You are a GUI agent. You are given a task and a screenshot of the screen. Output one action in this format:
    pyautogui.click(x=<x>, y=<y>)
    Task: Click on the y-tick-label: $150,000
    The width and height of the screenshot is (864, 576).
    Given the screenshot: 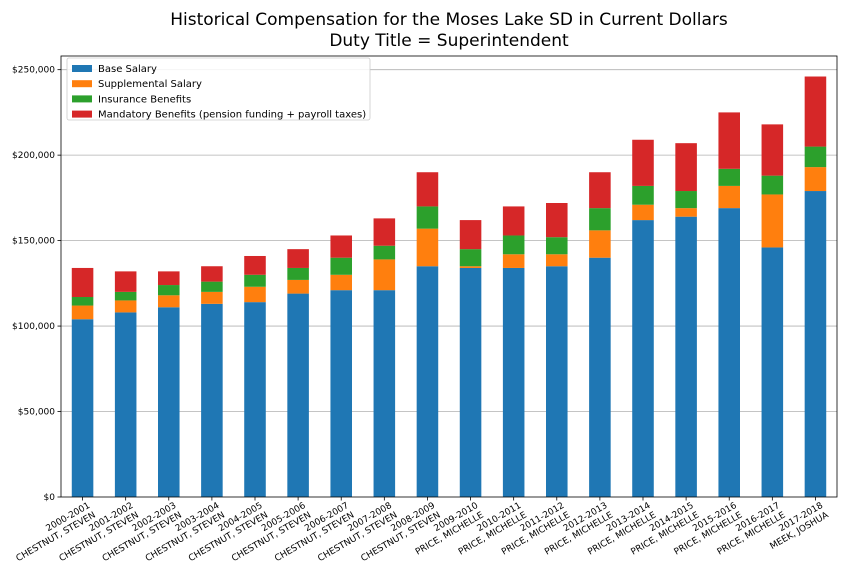 What is the action you would take?
    pyautogui.click(x=33, y=242)
    